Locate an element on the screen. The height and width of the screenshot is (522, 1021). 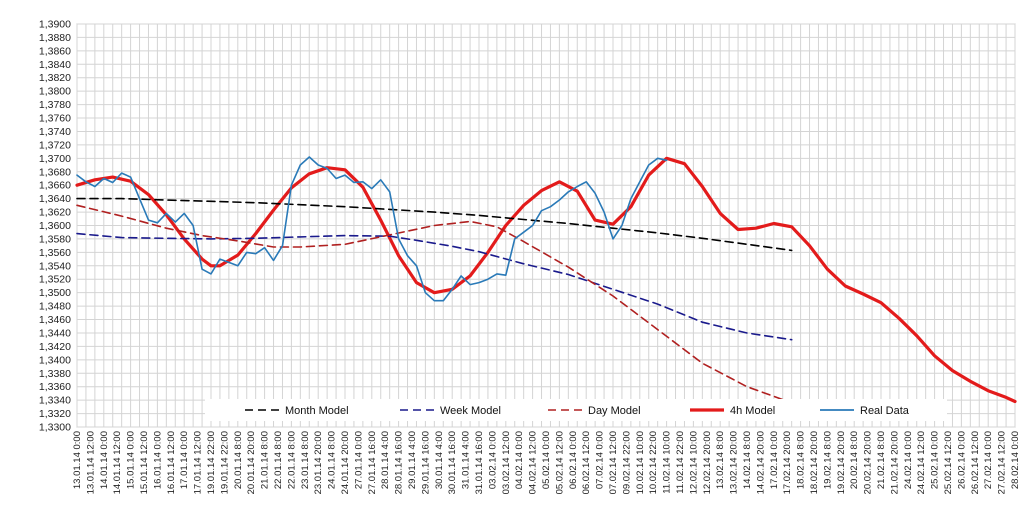
y-tick-label: 1,3380 is located at coordinates (55, 374).